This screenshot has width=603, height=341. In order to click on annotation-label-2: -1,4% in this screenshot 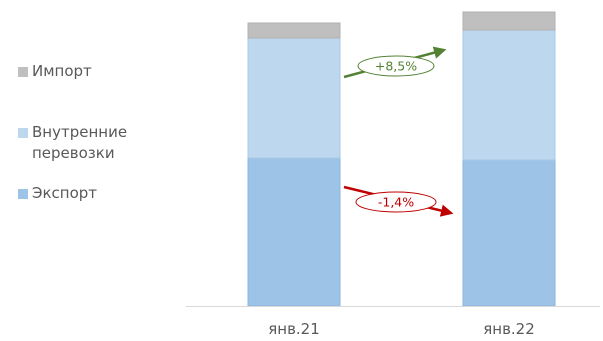, I will do `click(396, 202)`.